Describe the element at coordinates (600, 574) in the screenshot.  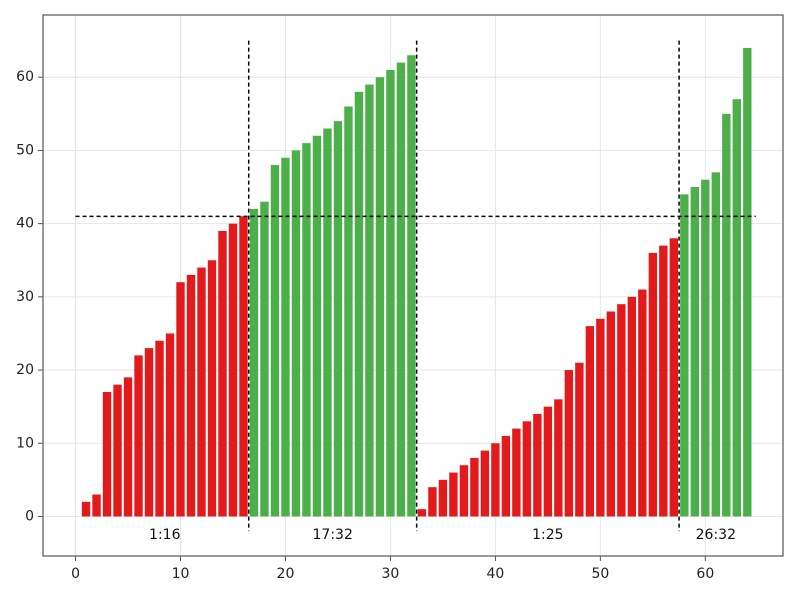
I see `x-tick-label: 50` at that location.